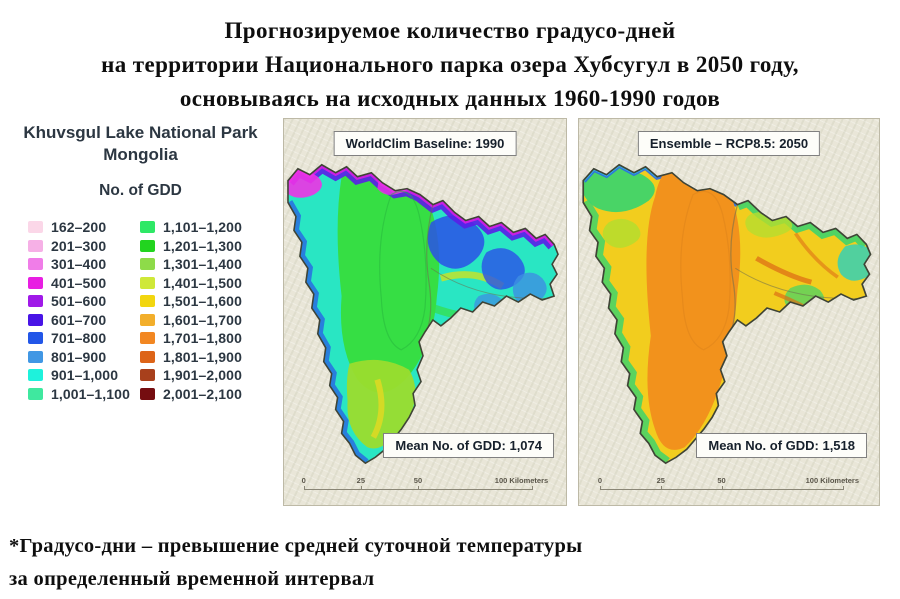 Image resolution: width=900 pixels, height=599 pixels. Describe the element at coordinates (90, 393) in the screenshot. I see `legend-item-label: 1,001–1,100` at that location.